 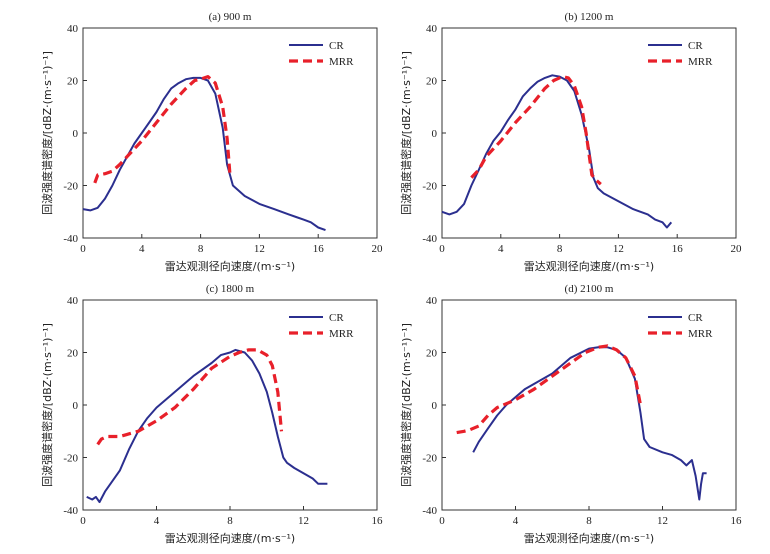 I want to click on panel-title: (a) 900 m, so click(x=230, y=17).